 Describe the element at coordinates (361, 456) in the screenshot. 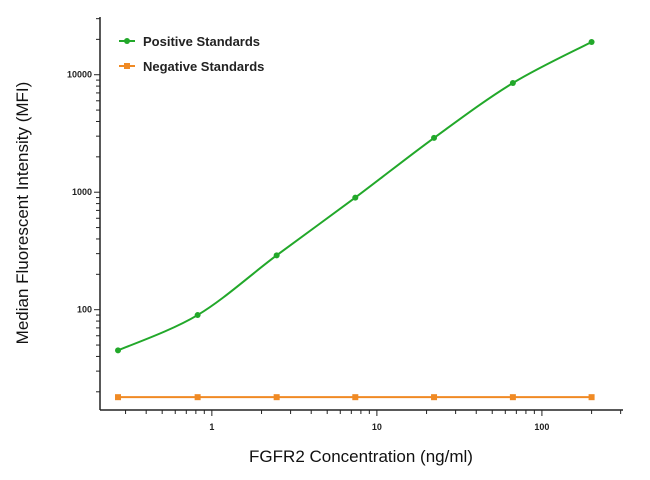

I see `x-axis-label: FGFR2 Concentration (ng/ml)` at that location.